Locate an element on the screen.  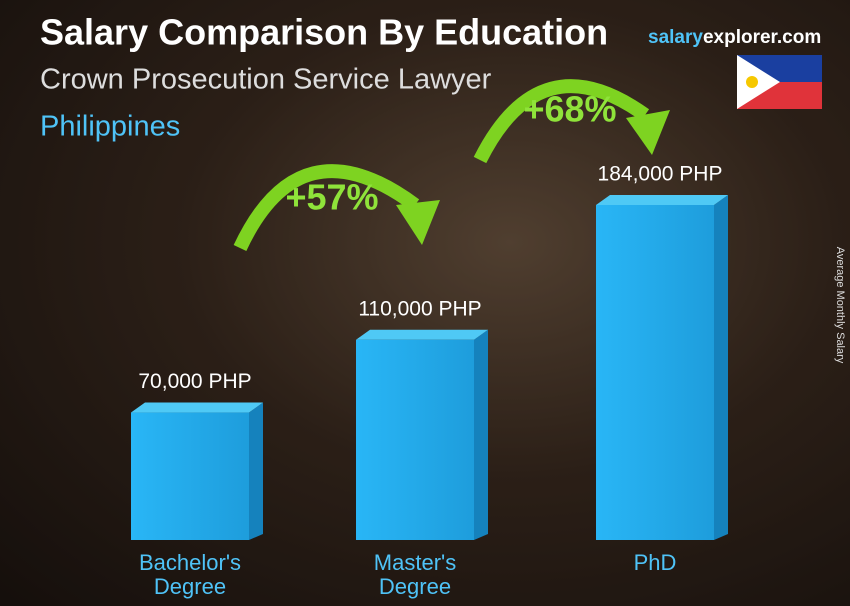
brand-part: salary is located at coordinates (675, 37).